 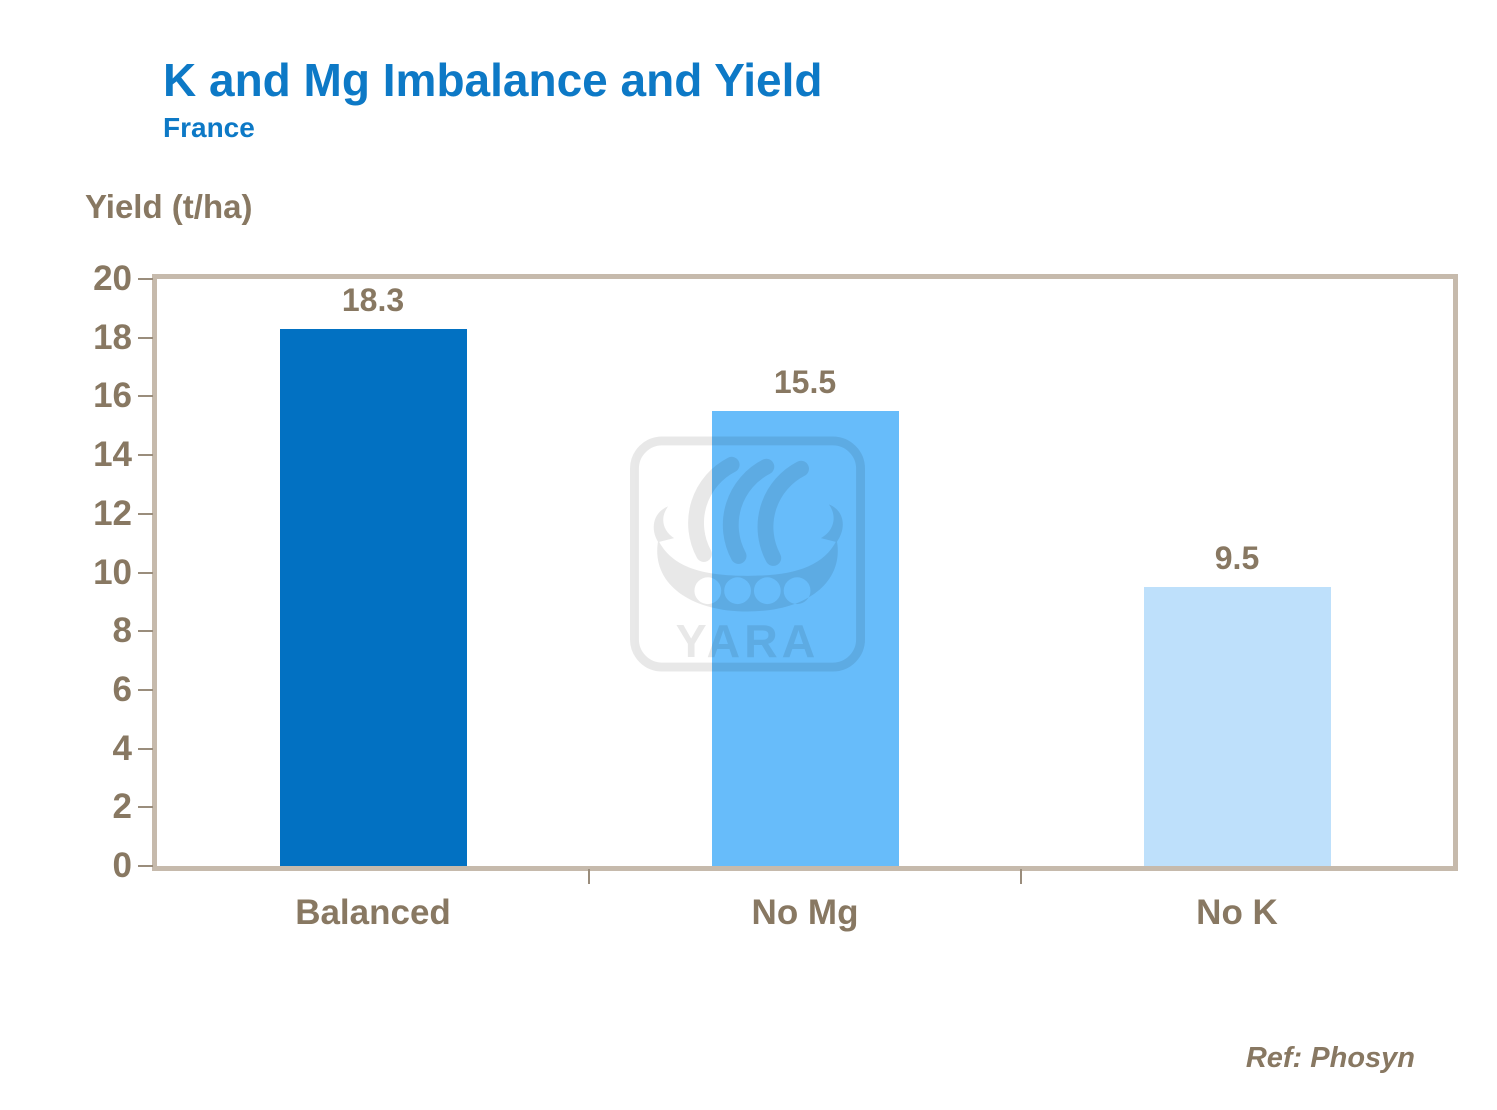 I want to click on y-tick-label: 2, so click(x=122, y=807).